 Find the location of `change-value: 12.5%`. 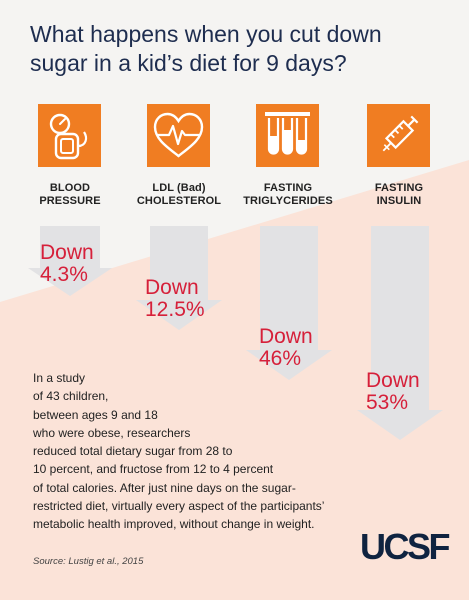

change-value: 12.5% is located at coordinates (175, 309).